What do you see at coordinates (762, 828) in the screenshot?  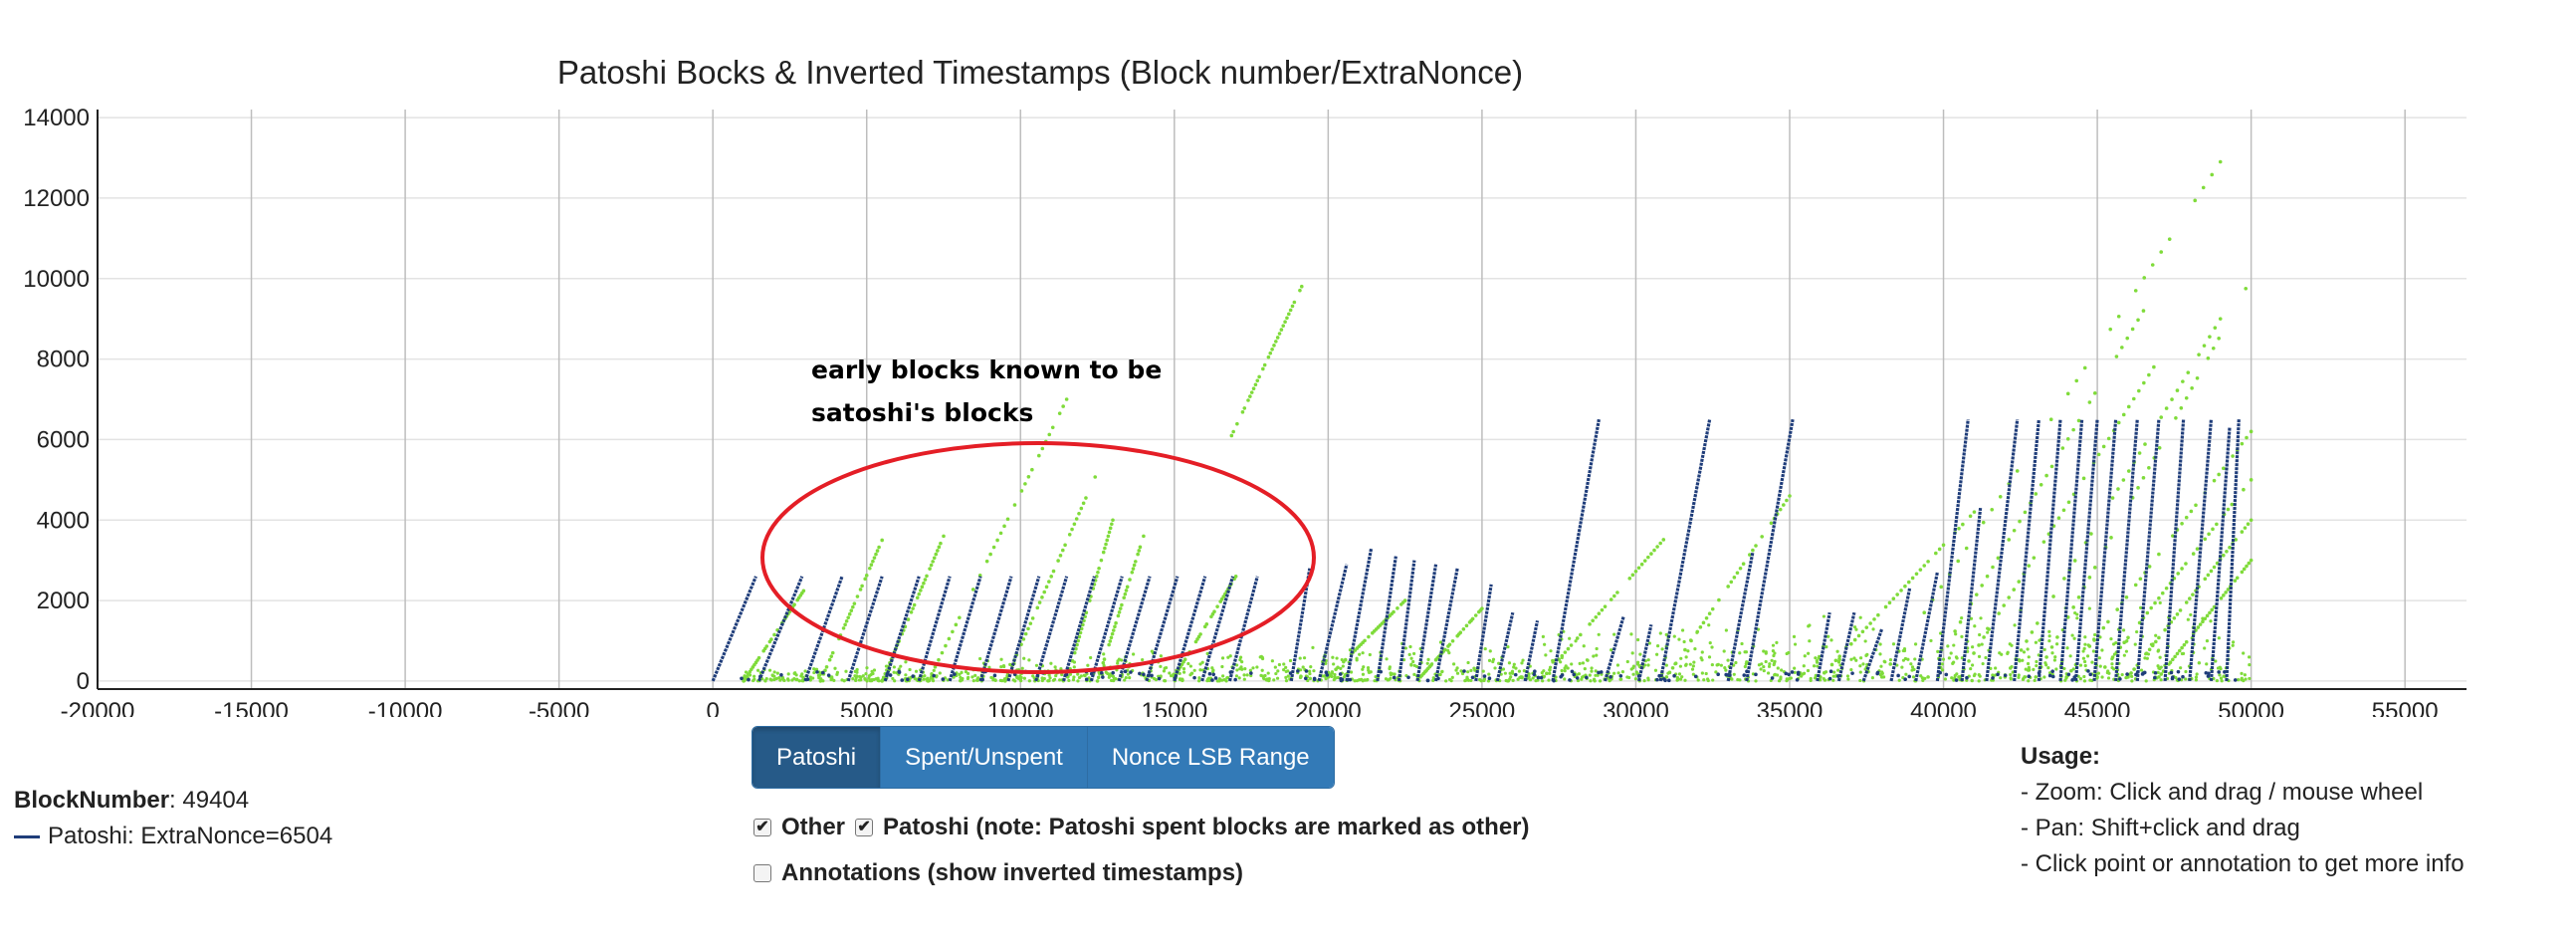 I see `other-checkbox: ✔` at bounding box center [762, 828].